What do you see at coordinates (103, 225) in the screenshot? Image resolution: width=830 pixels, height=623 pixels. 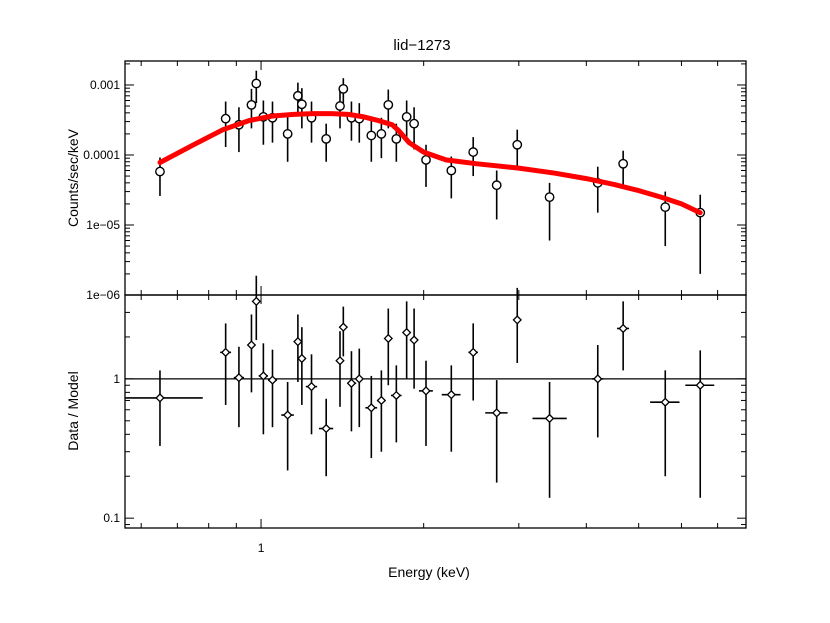 I see `y-tick-label: 1e−05` at bounding box center [103, 225].